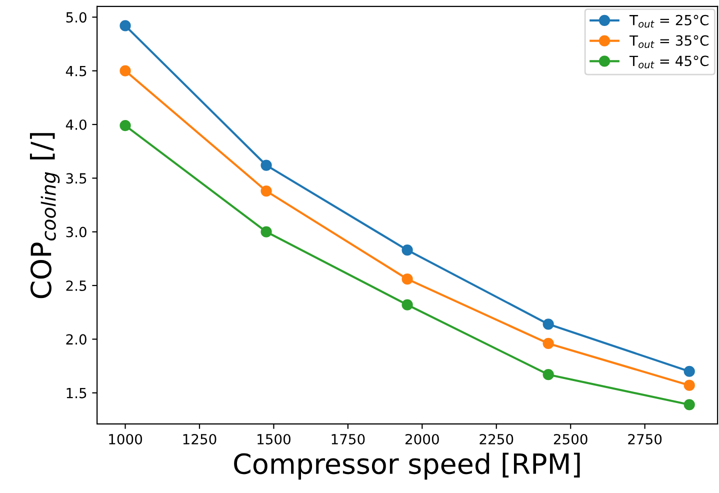 The image size is (719, 493). Describe the element at coordinates (125, 439) in the screenshot. I see `x-tick-label: 1000` at that location.